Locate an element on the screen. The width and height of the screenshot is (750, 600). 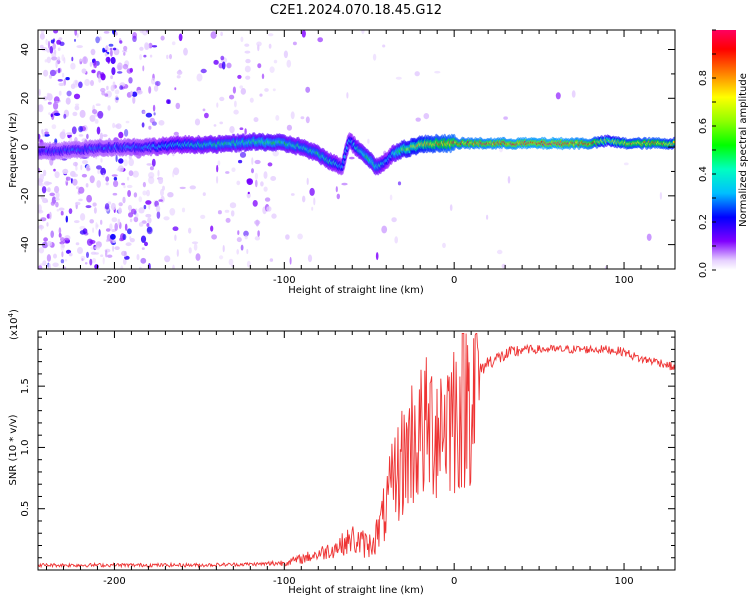
svg-text: (x104) is located at coordinates (13, 324).